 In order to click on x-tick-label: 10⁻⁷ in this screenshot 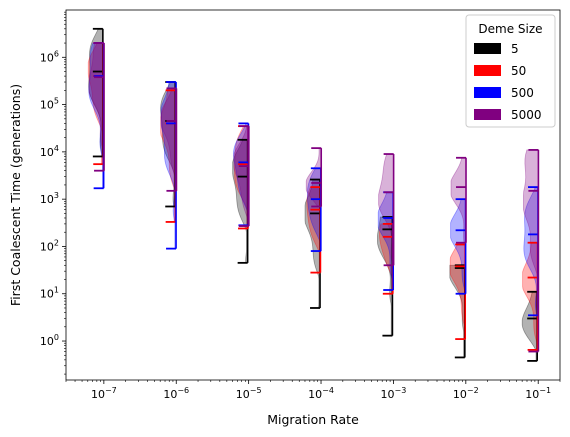, I will do `click(104, 393)`.